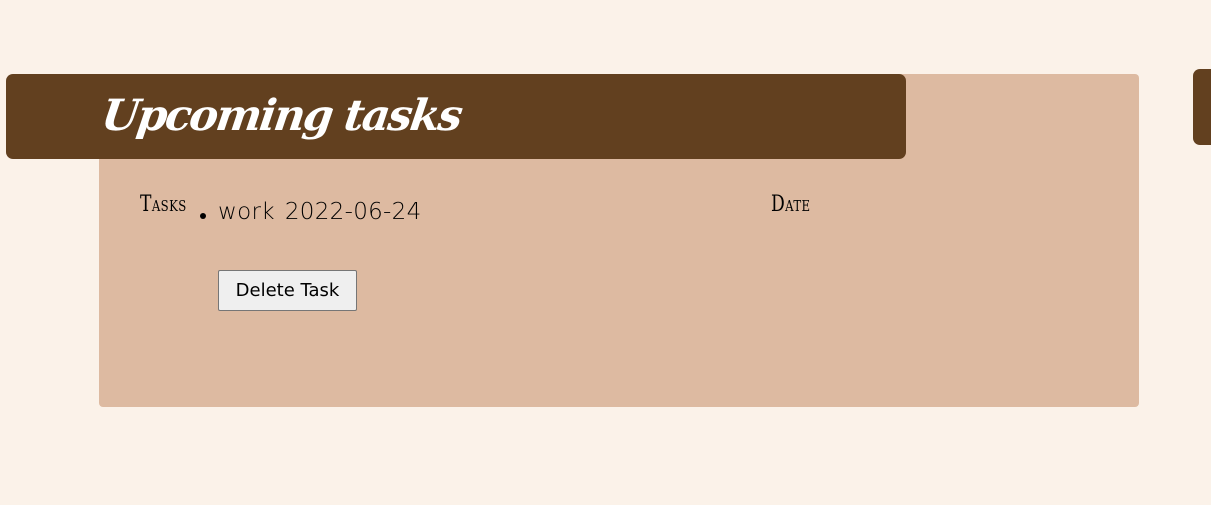 The image size is (1211, 505). What do you see at coordinates (287, 290) in the screenshot?
I see `delete-task-button: Delete Task` at bounding box center [287, 290].